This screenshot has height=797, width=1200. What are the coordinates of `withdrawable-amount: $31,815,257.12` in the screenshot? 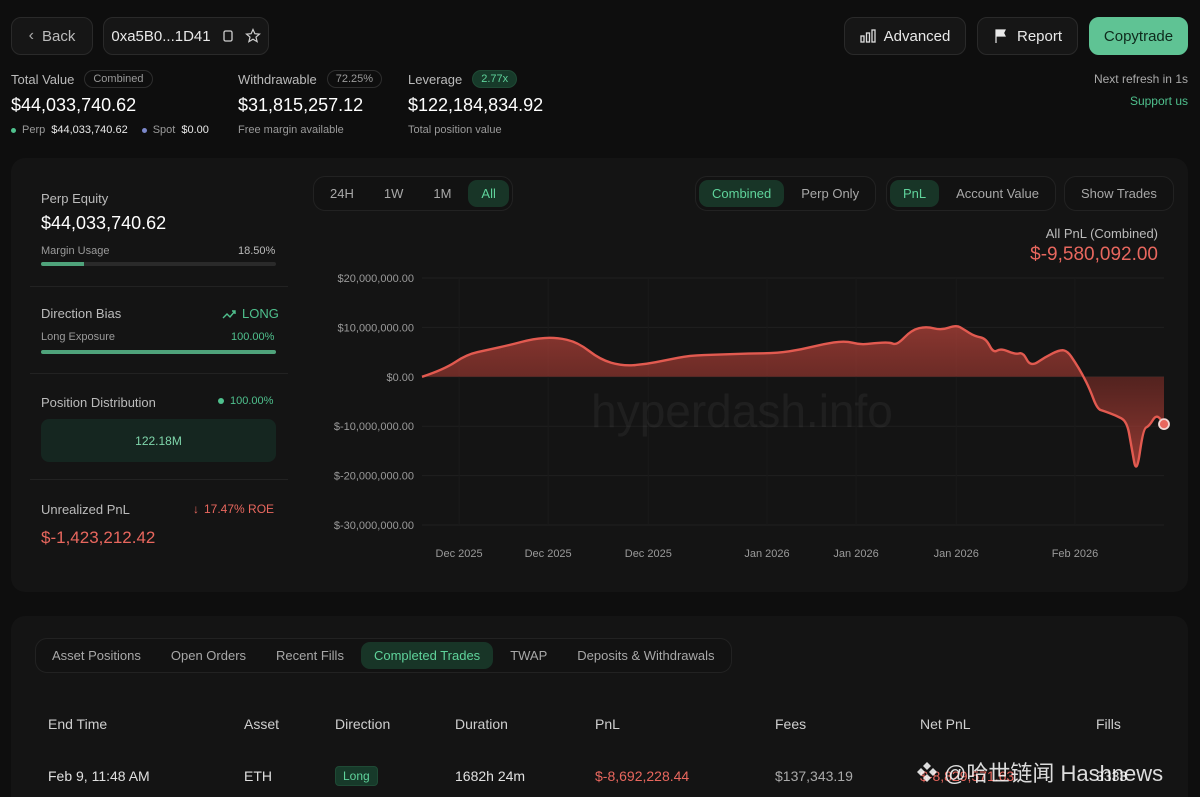 It's located at (301, 105).